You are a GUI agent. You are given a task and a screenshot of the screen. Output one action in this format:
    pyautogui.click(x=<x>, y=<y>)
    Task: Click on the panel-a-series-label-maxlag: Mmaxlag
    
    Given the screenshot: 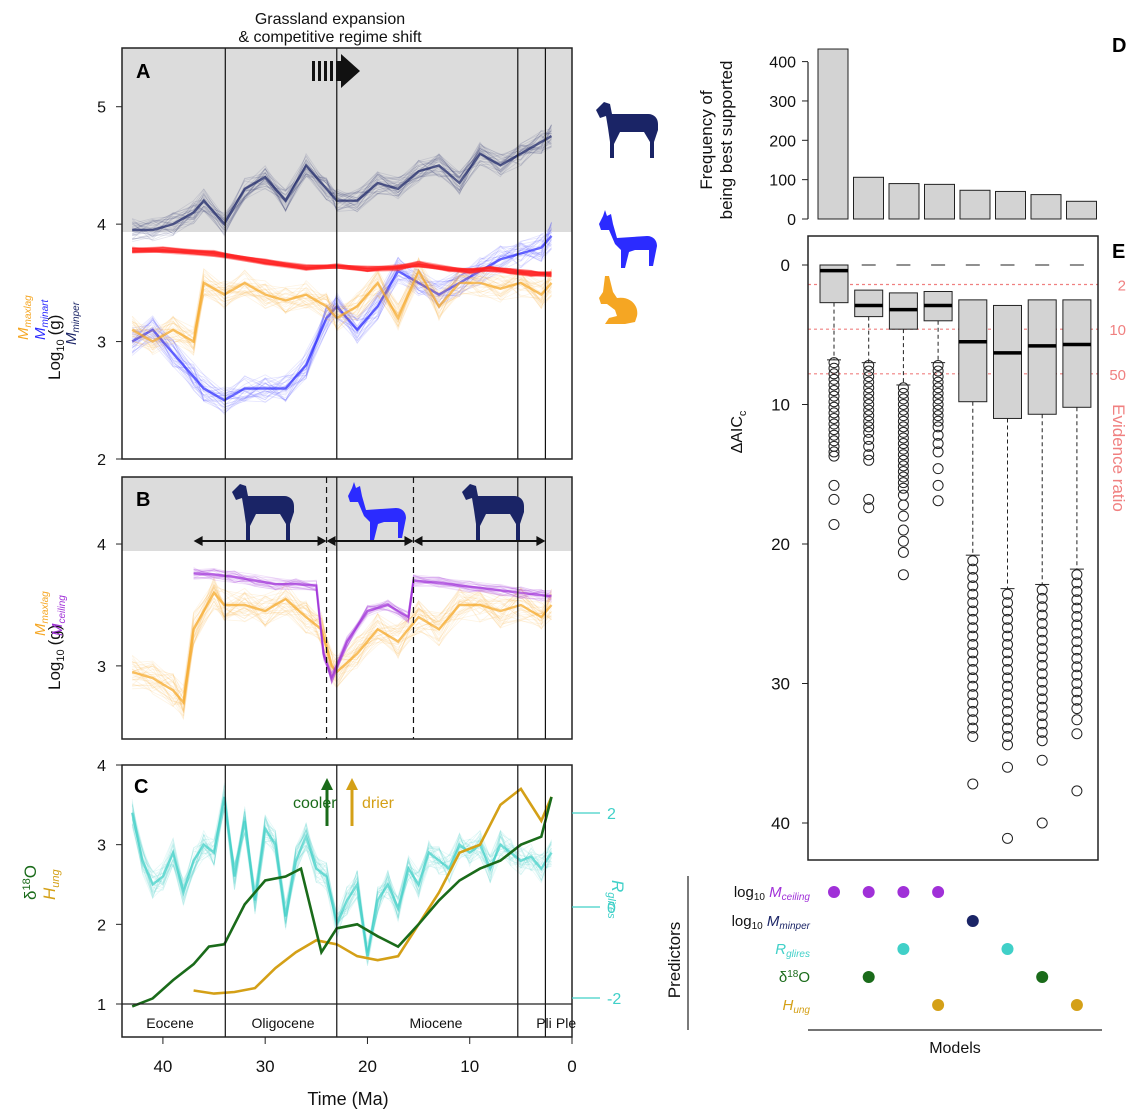 What is the action you would take?
    pyautogui.click(x=24, y=317)
    